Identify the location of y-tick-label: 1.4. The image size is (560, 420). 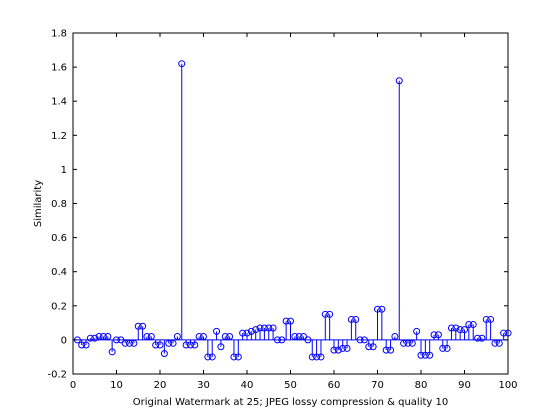
(59, 102).